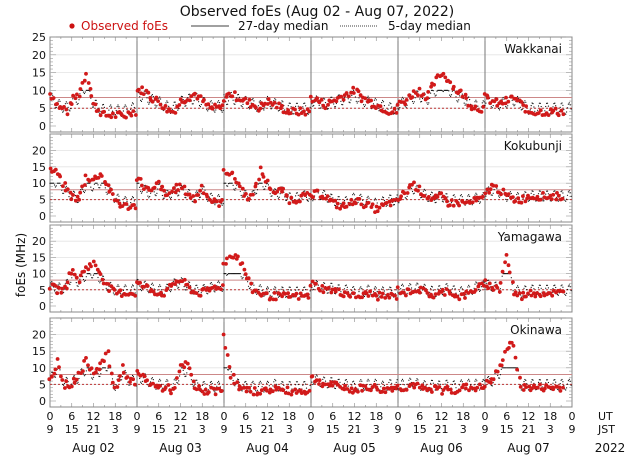 The image size is (640, 457). What do you see at coordinates (115, 429) in the screenshot?
I see `x-tick-label-jst: 3` at bounding box center [115, 429].